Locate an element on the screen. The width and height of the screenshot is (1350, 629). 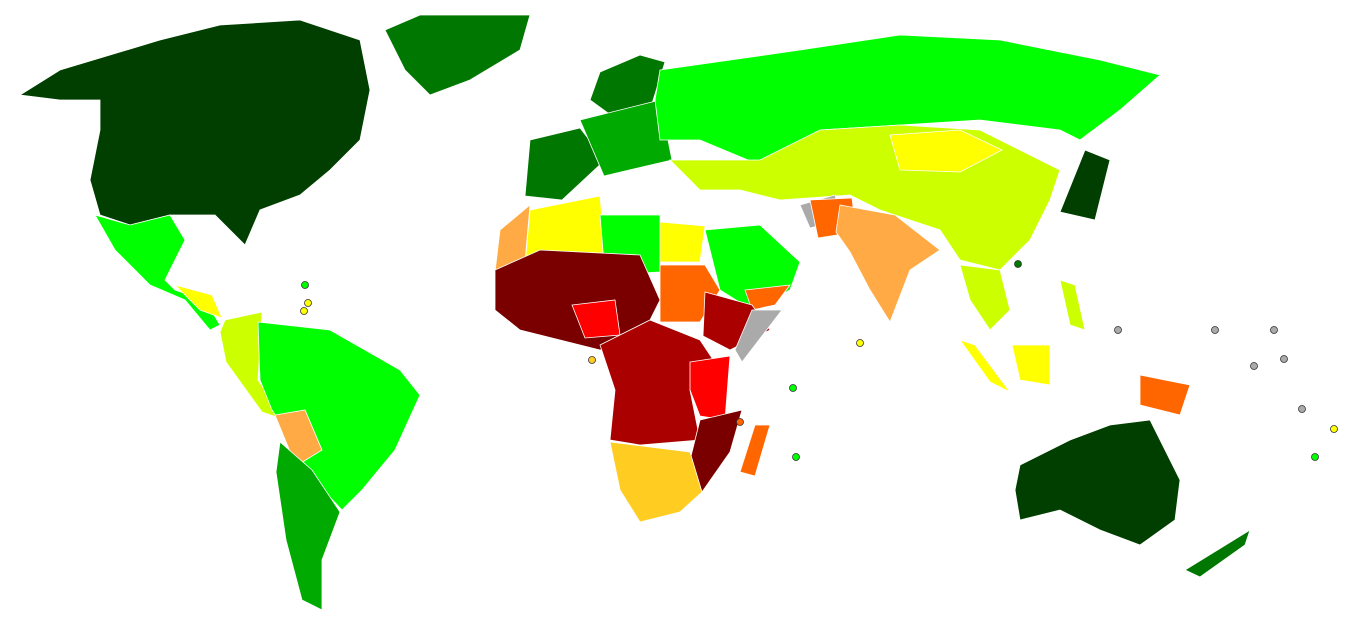
somalia is located at coordinates (758, 336).